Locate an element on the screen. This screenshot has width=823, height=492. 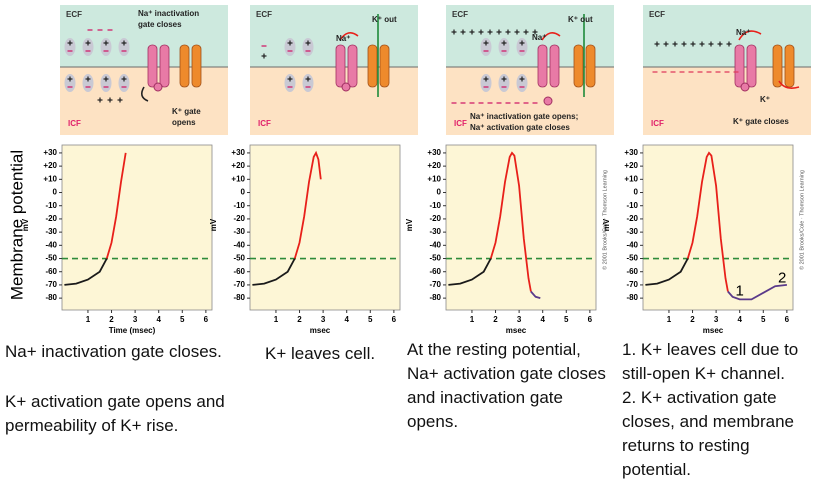
y-tick-label: -20 is located at coordinates (51, 218).